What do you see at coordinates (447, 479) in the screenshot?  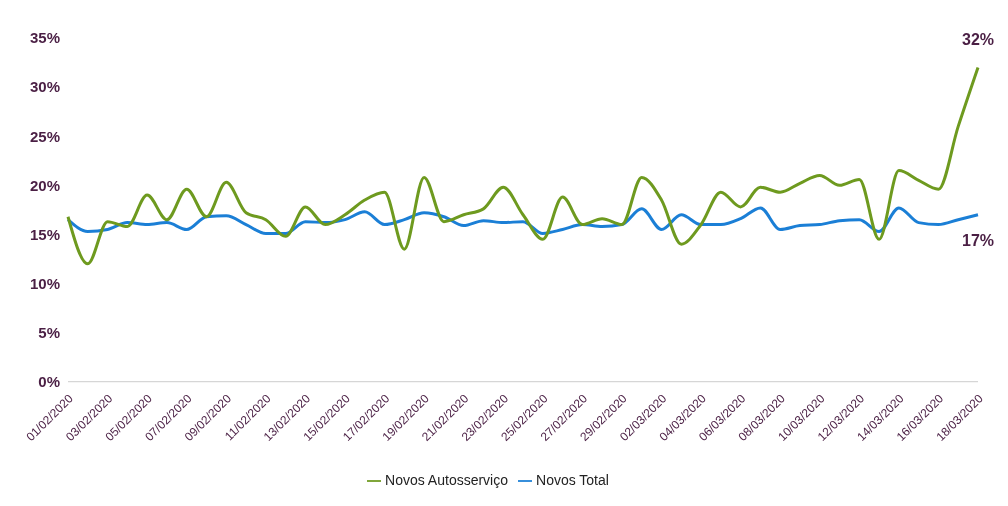 I see `legend-label: Novos Autosserviço` at bounding box center [447, 479].